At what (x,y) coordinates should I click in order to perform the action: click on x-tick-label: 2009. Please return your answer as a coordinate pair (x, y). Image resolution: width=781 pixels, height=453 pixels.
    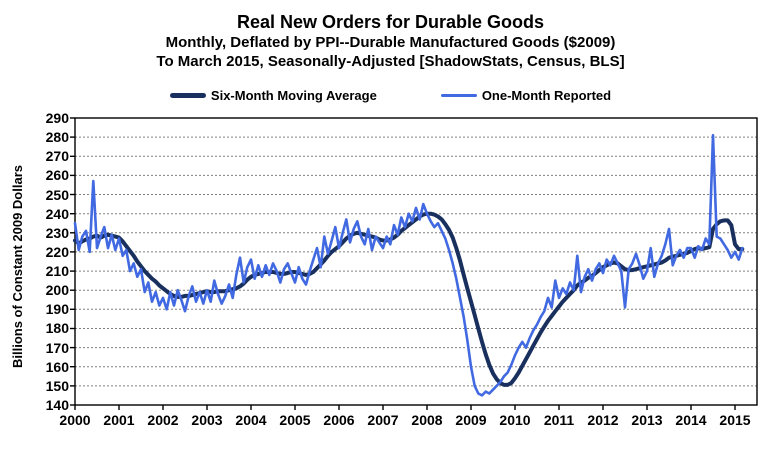
    Looking at the image, I should click on (471, 420).